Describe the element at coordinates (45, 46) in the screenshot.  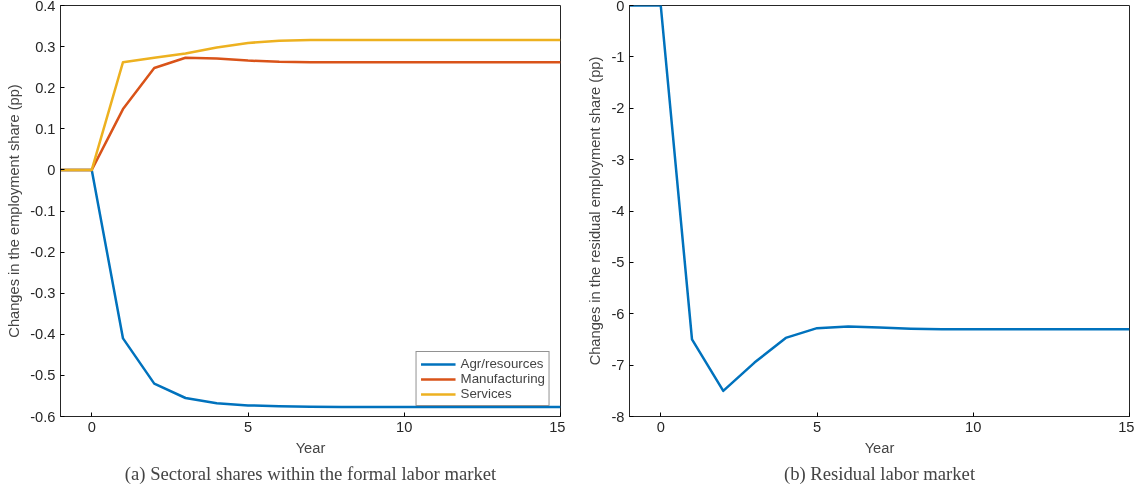
I see `y-tick-label: 0.3` at that location.